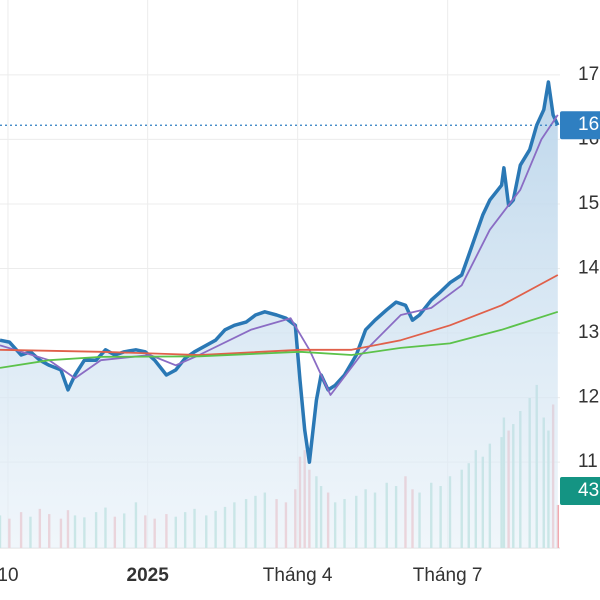 The height and width of the screenshot is (600, 600). I want to click on y-tick-label: 17, so click(588, 74).